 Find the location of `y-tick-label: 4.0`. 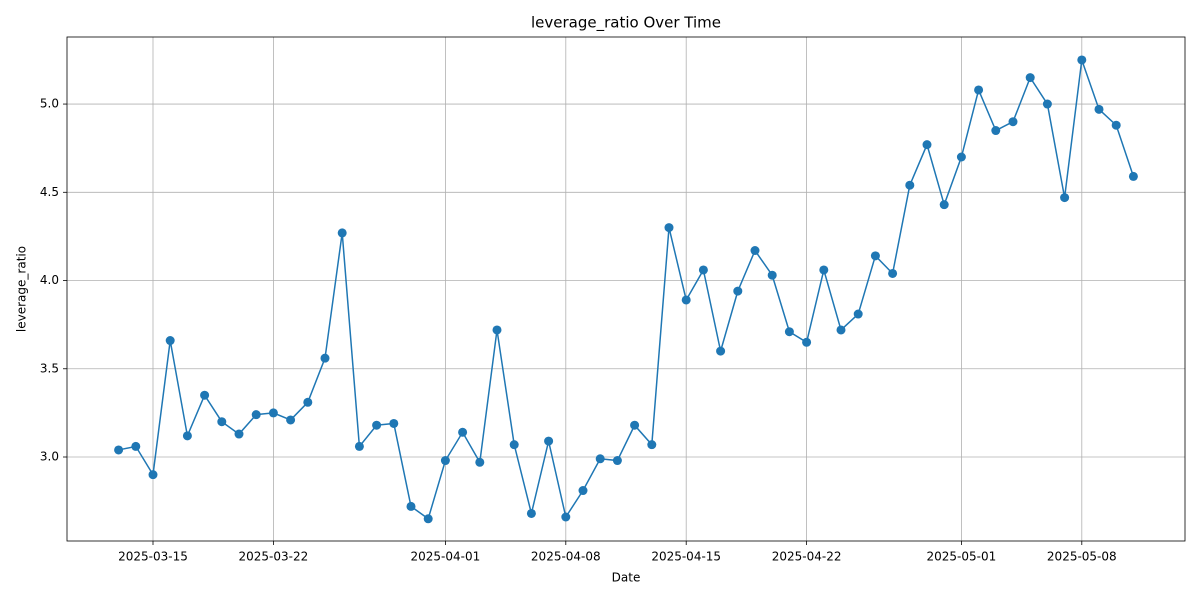

y-tick-label: 4.0 is located at coordinates (49, 280).